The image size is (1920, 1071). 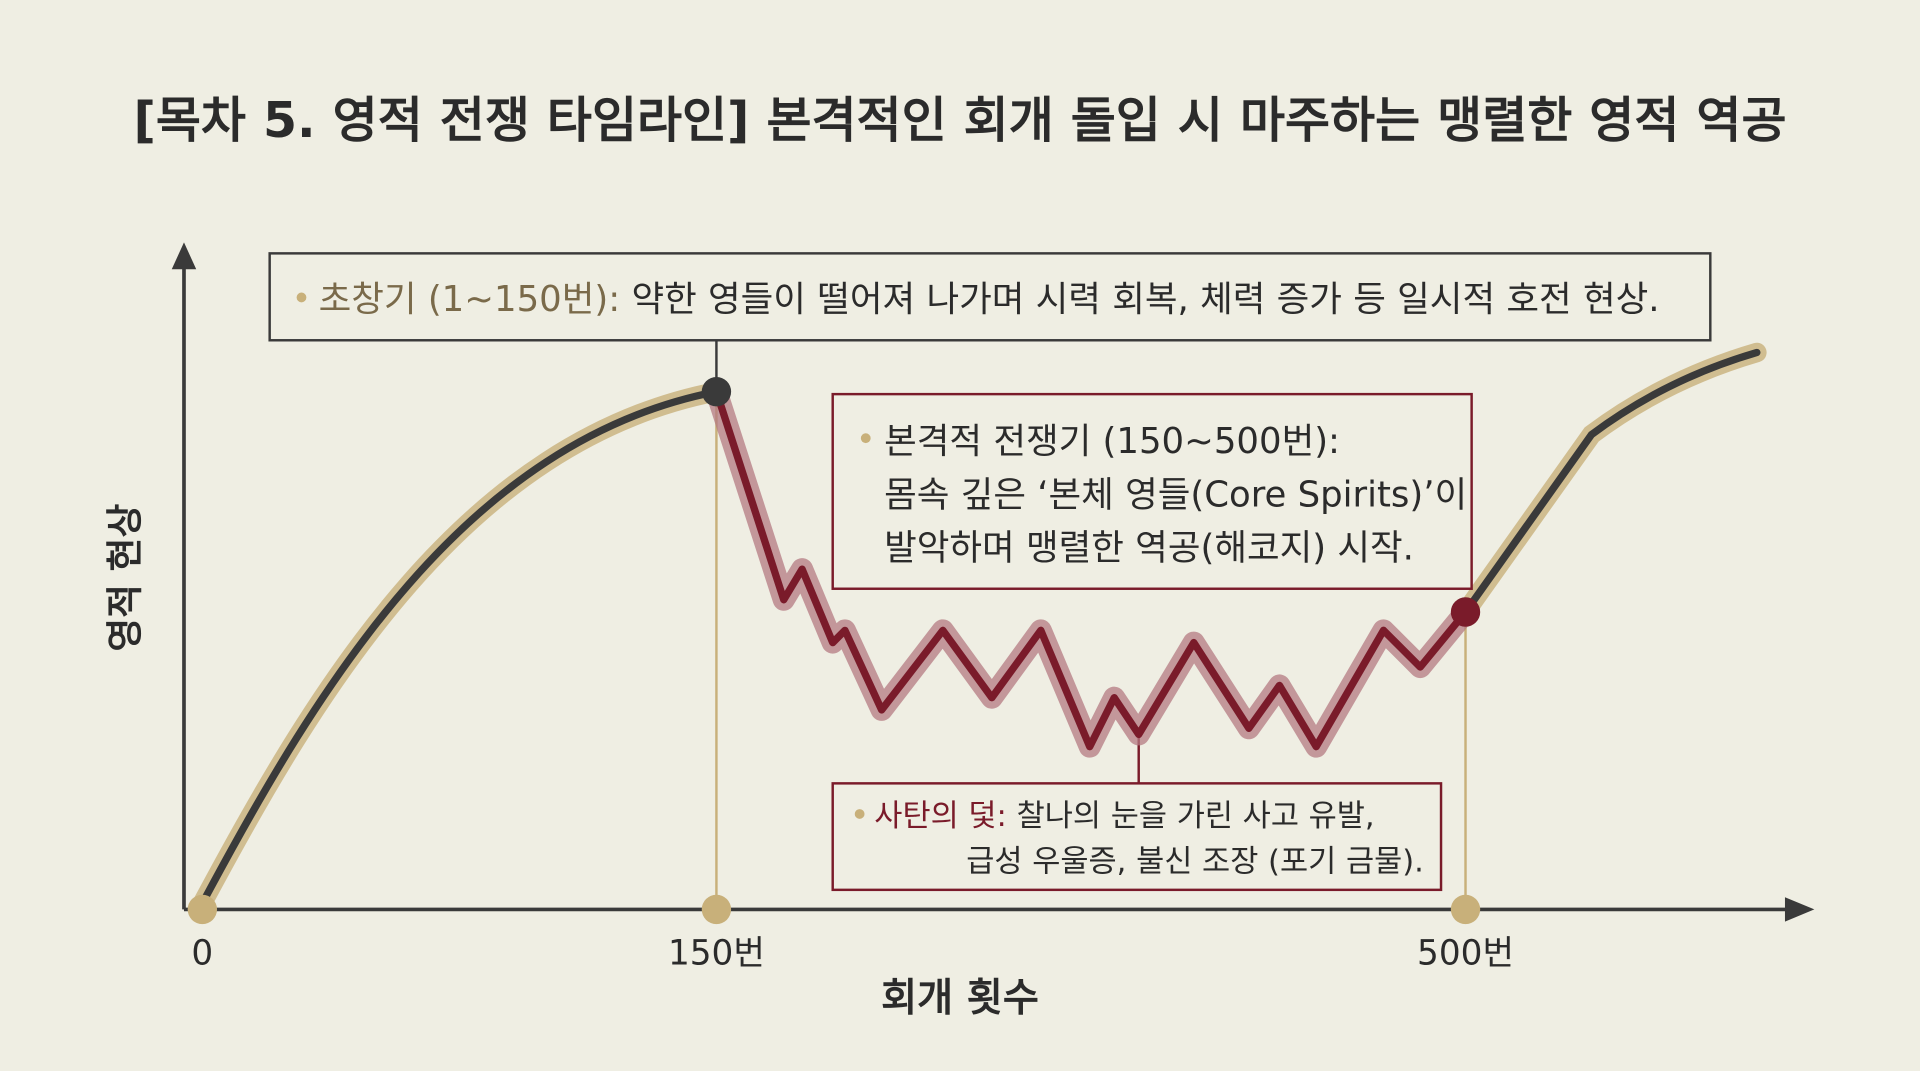 I want to click on x-axis-label: 회개 횟수, so click(x=960, y=998).